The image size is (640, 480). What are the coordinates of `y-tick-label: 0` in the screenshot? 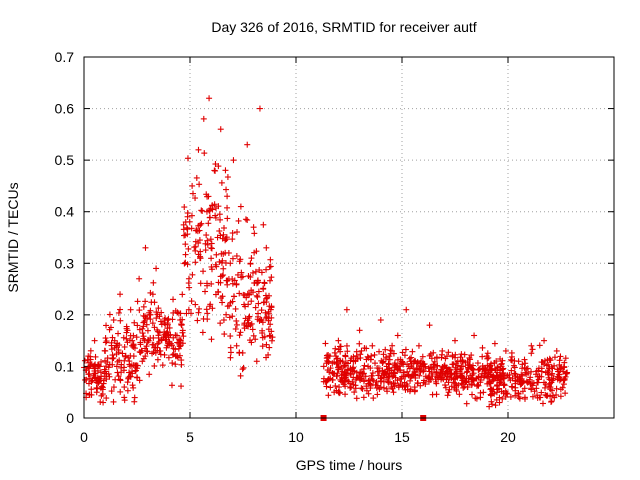 It's located at (70, 418).